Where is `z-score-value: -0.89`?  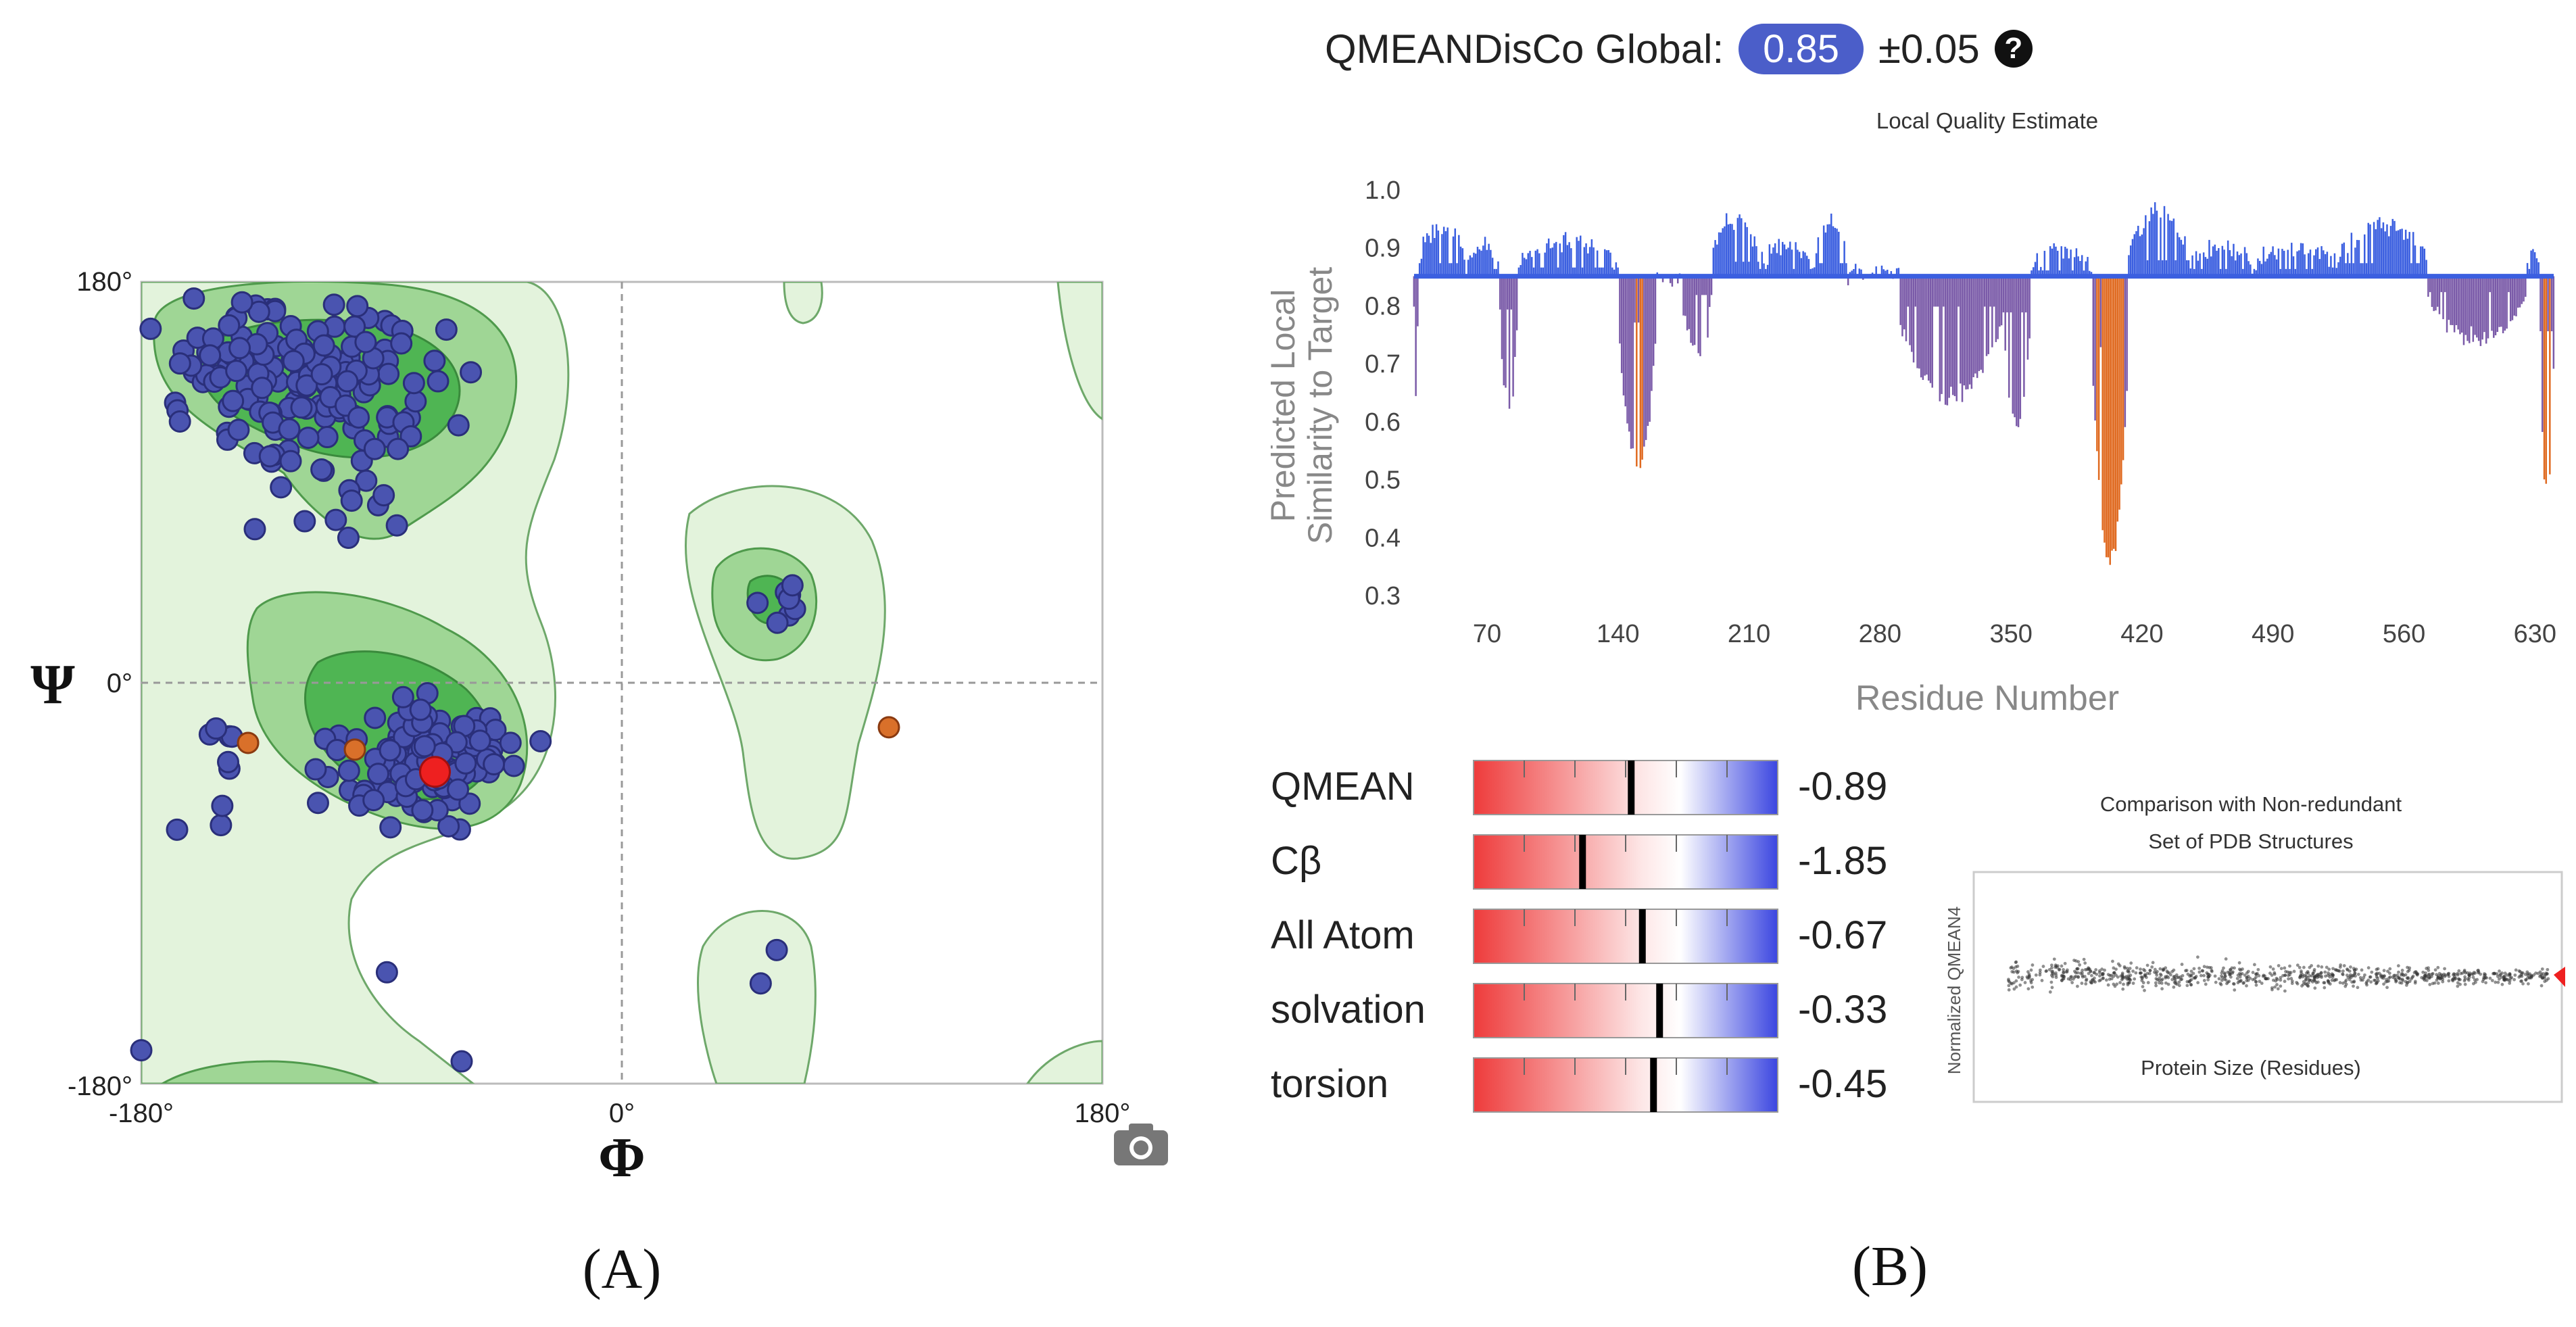 z-score-value: -0.89 is located at coordinates (1842, 787).